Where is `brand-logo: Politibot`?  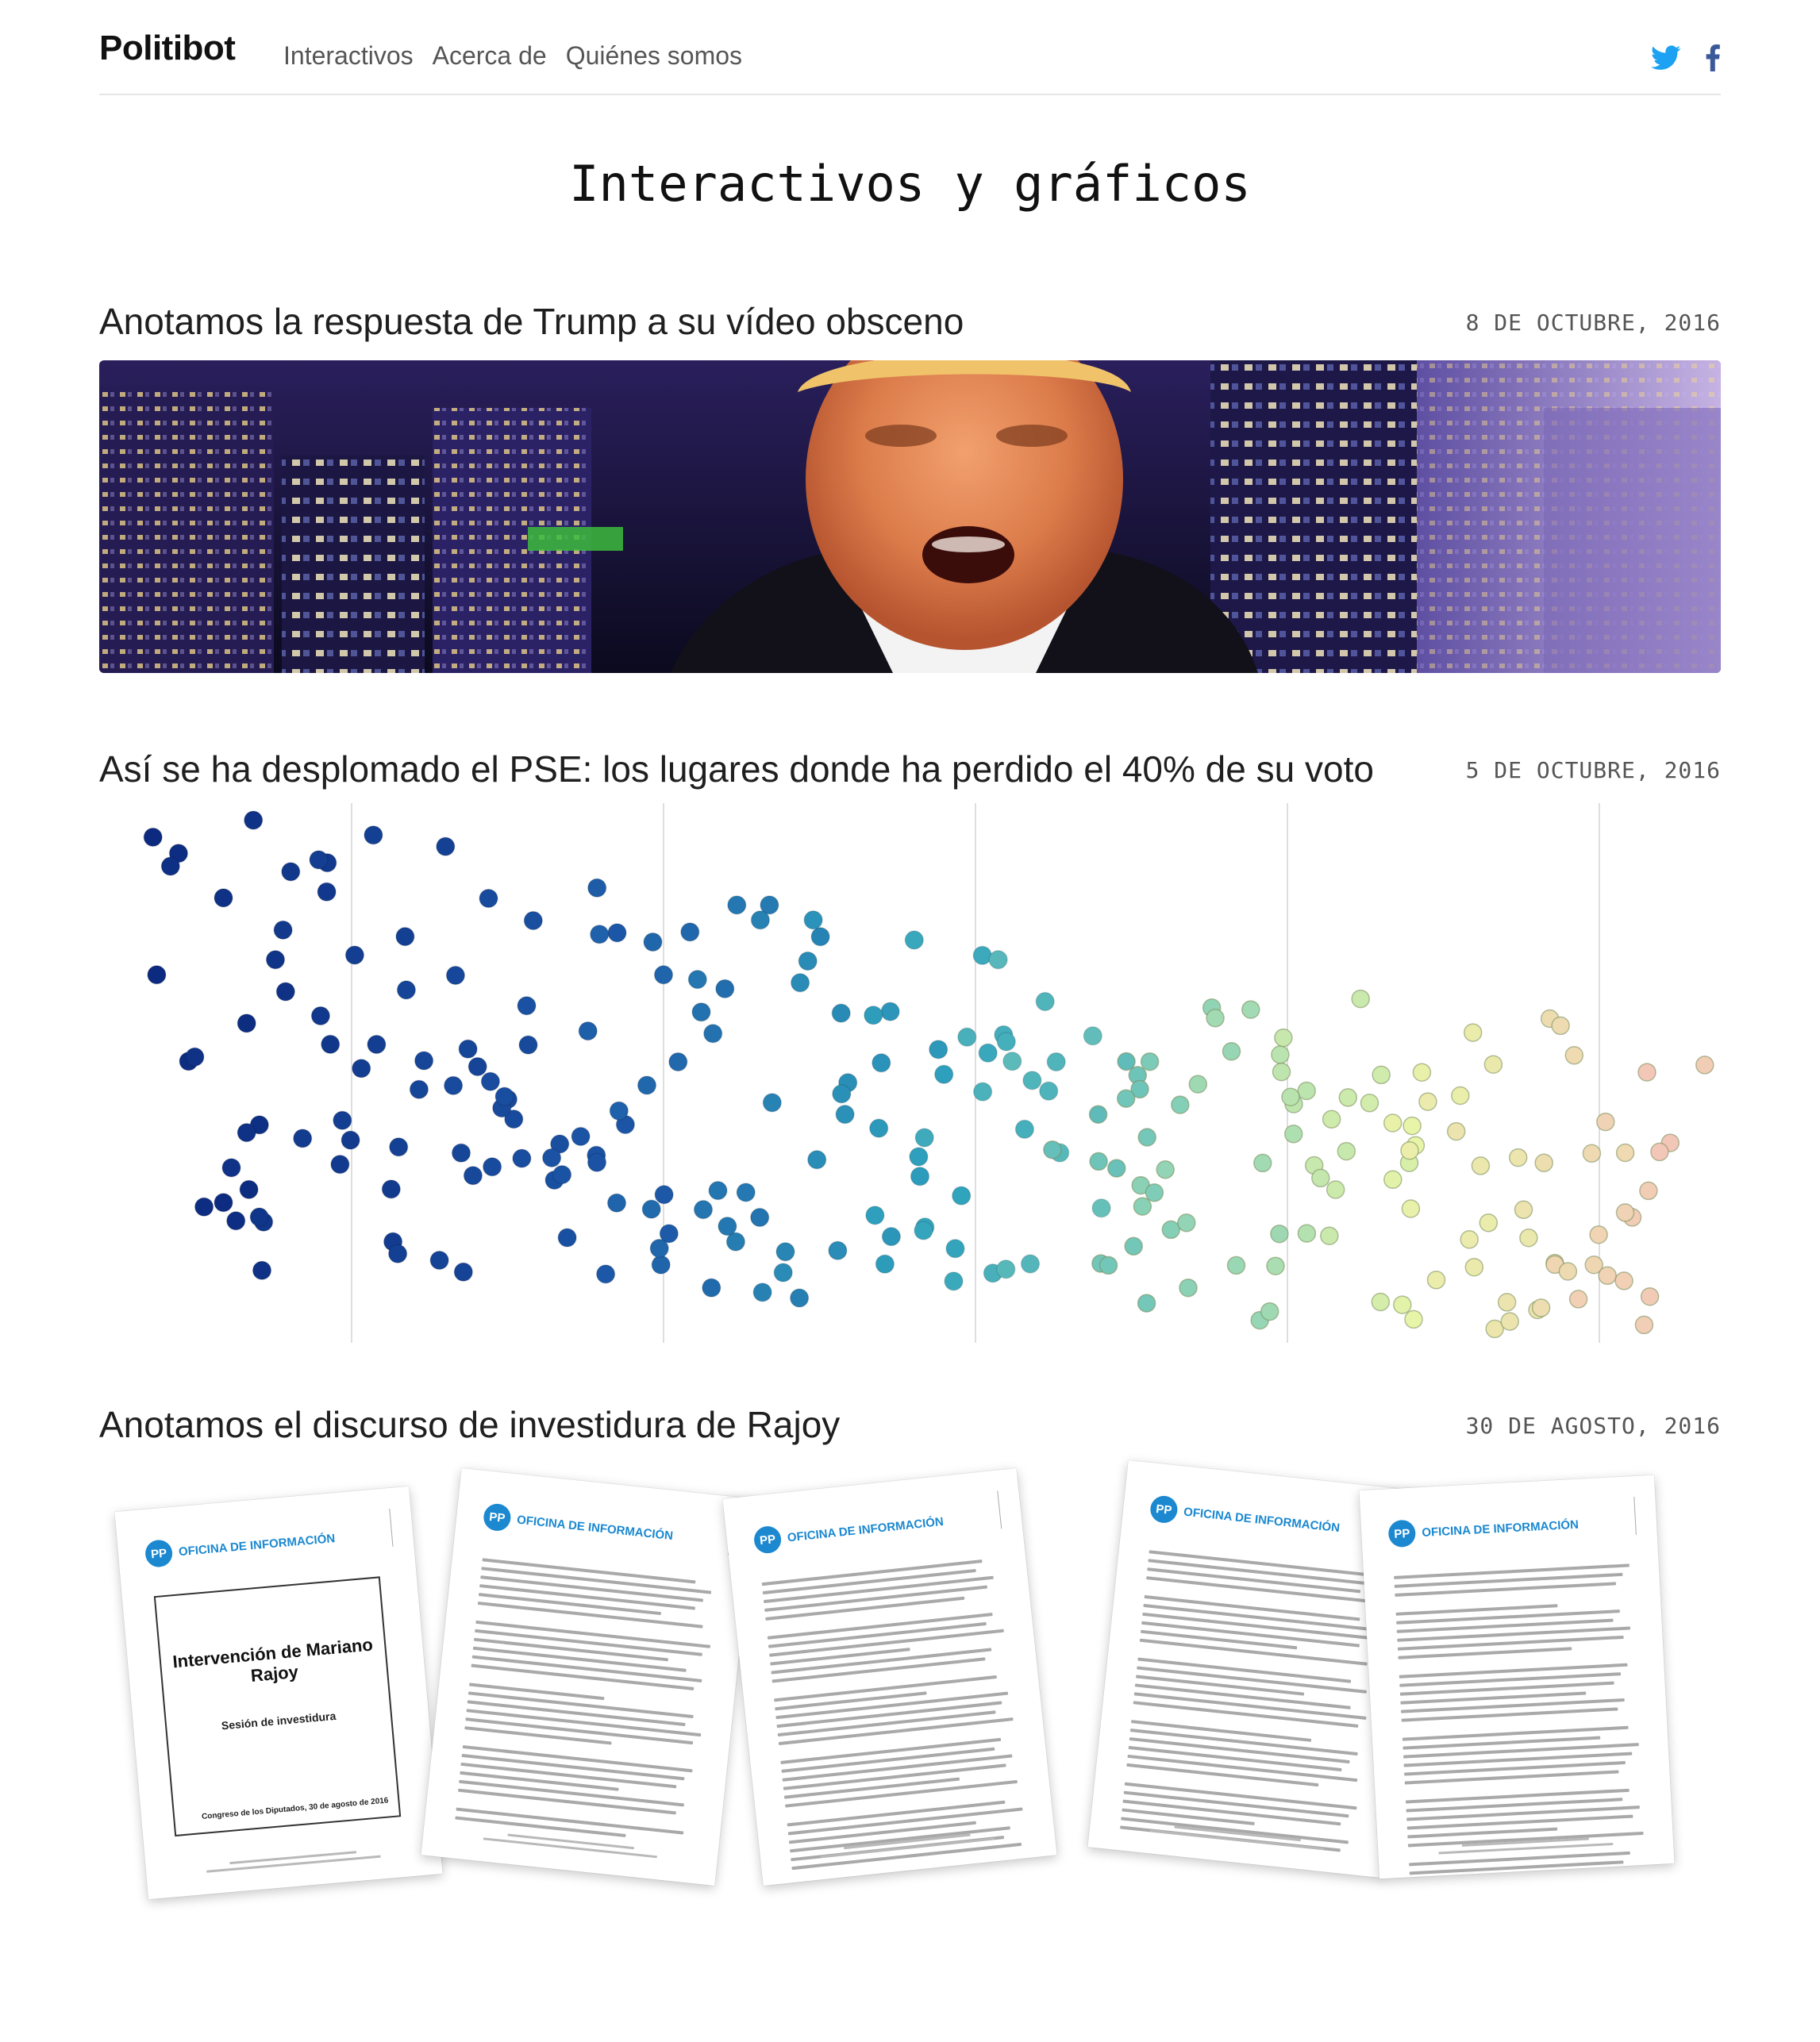 brand-logo: Politibot is located at coordinates (167, 48).